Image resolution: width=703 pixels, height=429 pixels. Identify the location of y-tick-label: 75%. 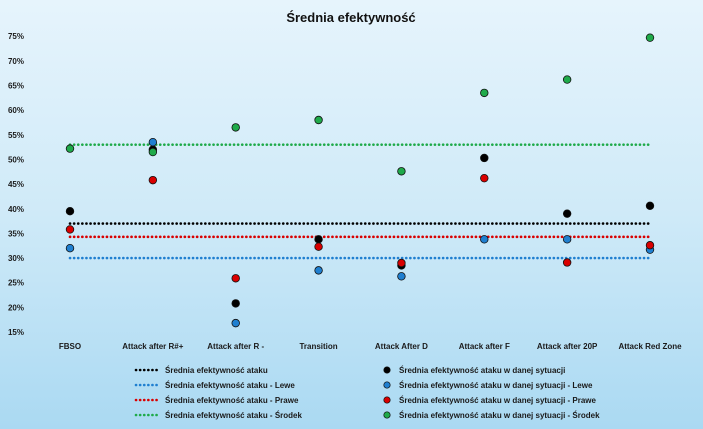
(16, 36).